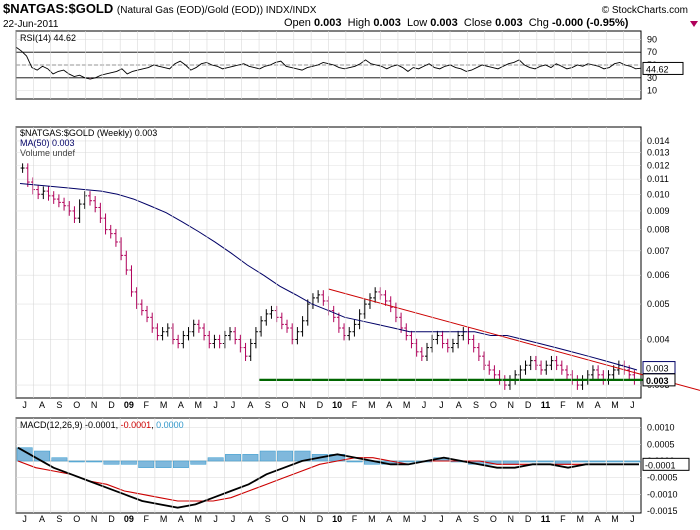 The width and height of the screenshot is (700, 530). What do you see at coordinates (359, 23) in the screenshot?
I see `high-label: High` at bounding box center [359, 23].